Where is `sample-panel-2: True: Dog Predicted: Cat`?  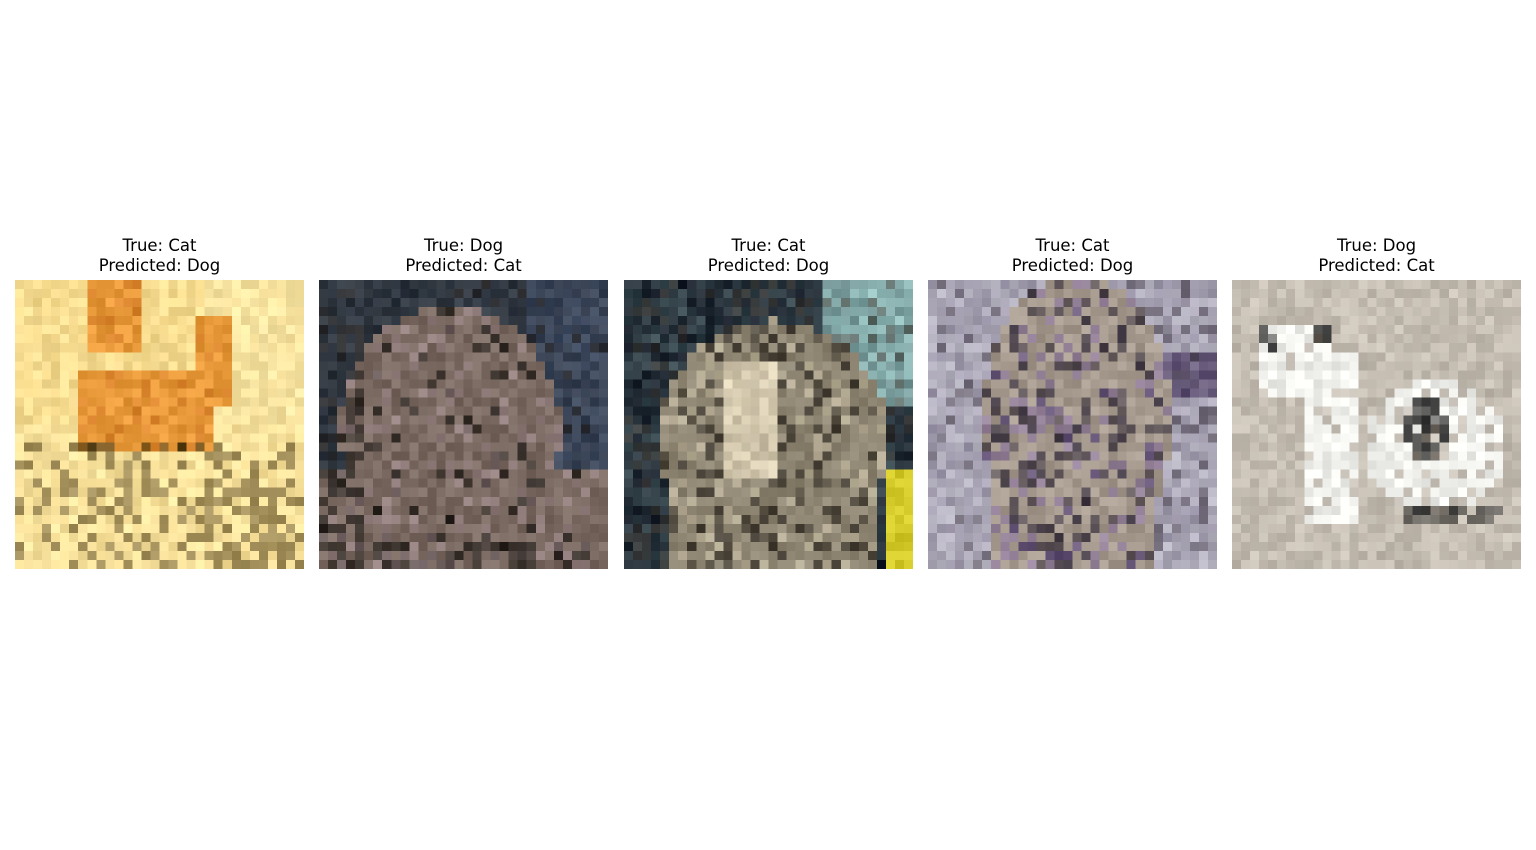
sample-panel-2: True: Dog Predicted: Cat is located at coordinates (463, 402).